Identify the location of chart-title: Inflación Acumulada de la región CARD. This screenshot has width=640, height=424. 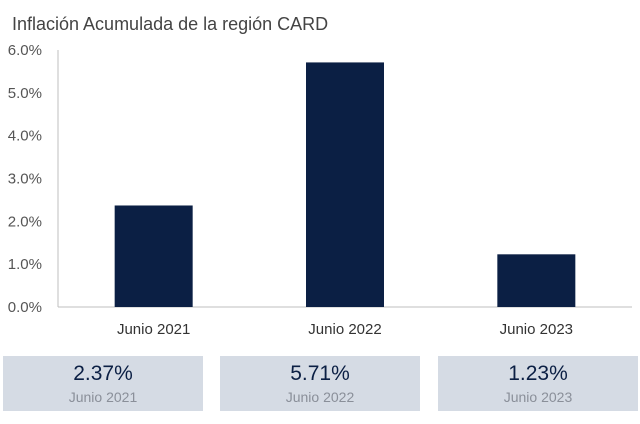
(170, 24).